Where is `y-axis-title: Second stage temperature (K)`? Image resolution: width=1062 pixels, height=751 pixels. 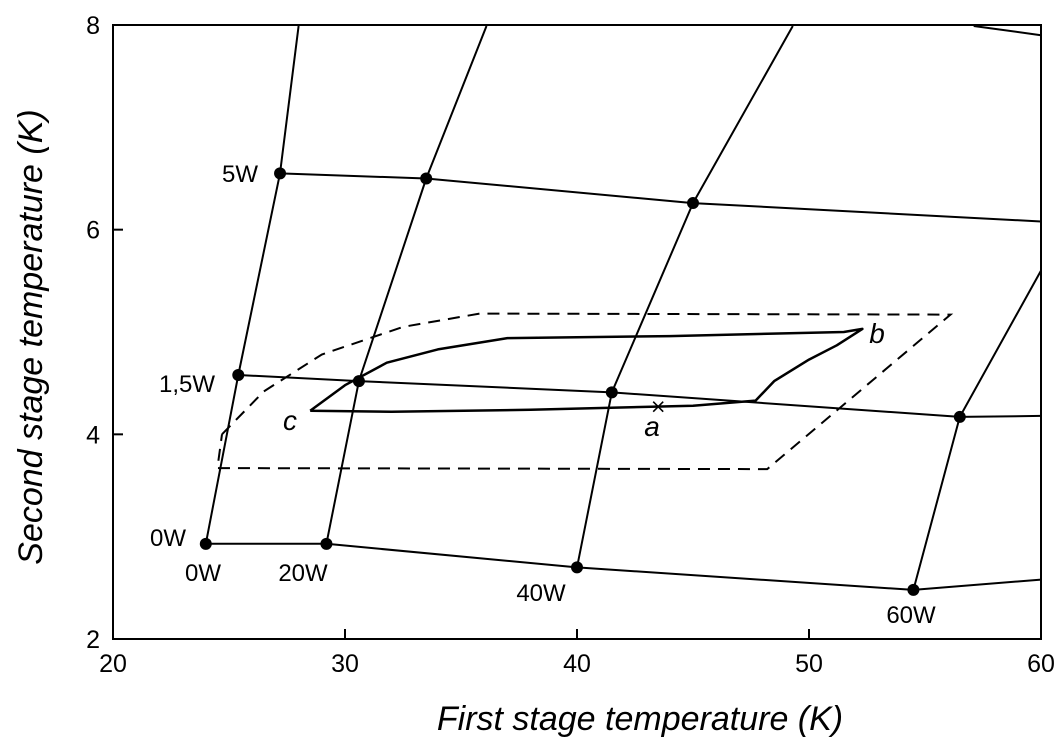
y-axis-title: Second stage temperature (K) is located at coordinates (31, 336).